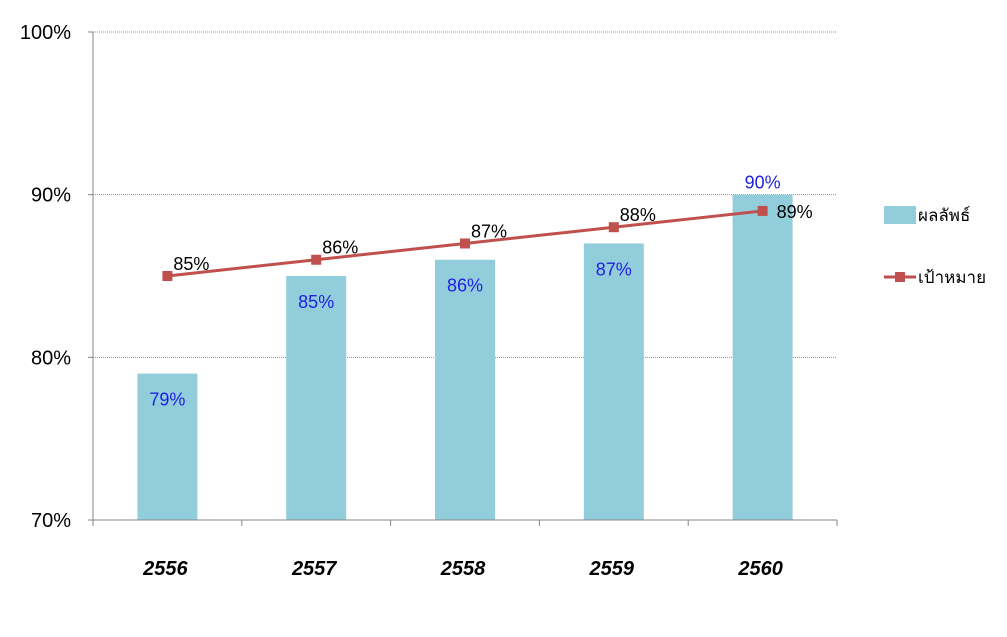 The height and width of the screenshot is (637, 1007). I want to click on line-data-label: 86%, so click(340, 248).